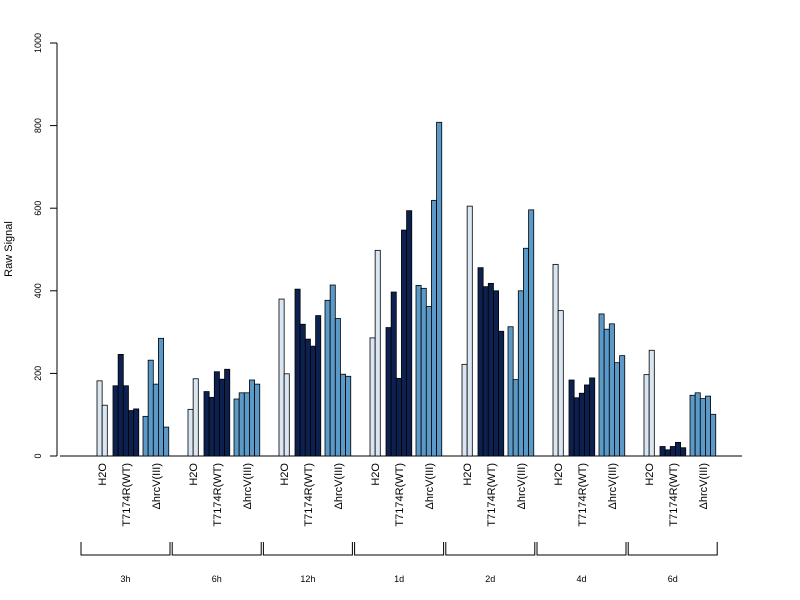 This screenshot has width=800, height=600. I want to click on timepoint-label: 3h, so click(125, 579).